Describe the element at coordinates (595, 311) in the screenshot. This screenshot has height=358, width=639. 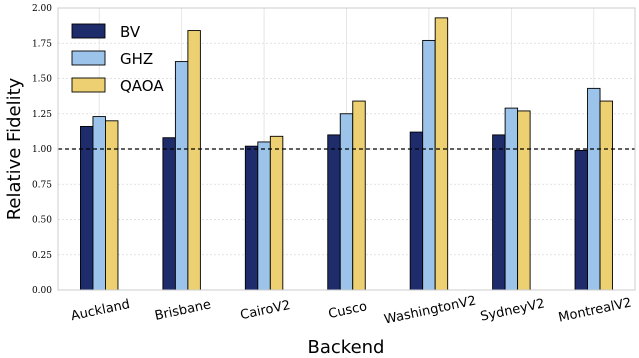
I see `x-tick-label: MontrealV2` at that location.